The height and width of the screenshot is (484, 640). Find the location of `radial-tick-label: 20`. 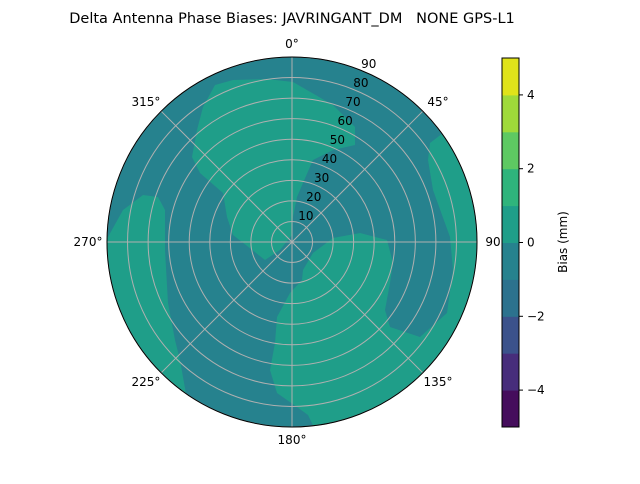

radial-tick-label: 20 is located at coordinates (313, 197).